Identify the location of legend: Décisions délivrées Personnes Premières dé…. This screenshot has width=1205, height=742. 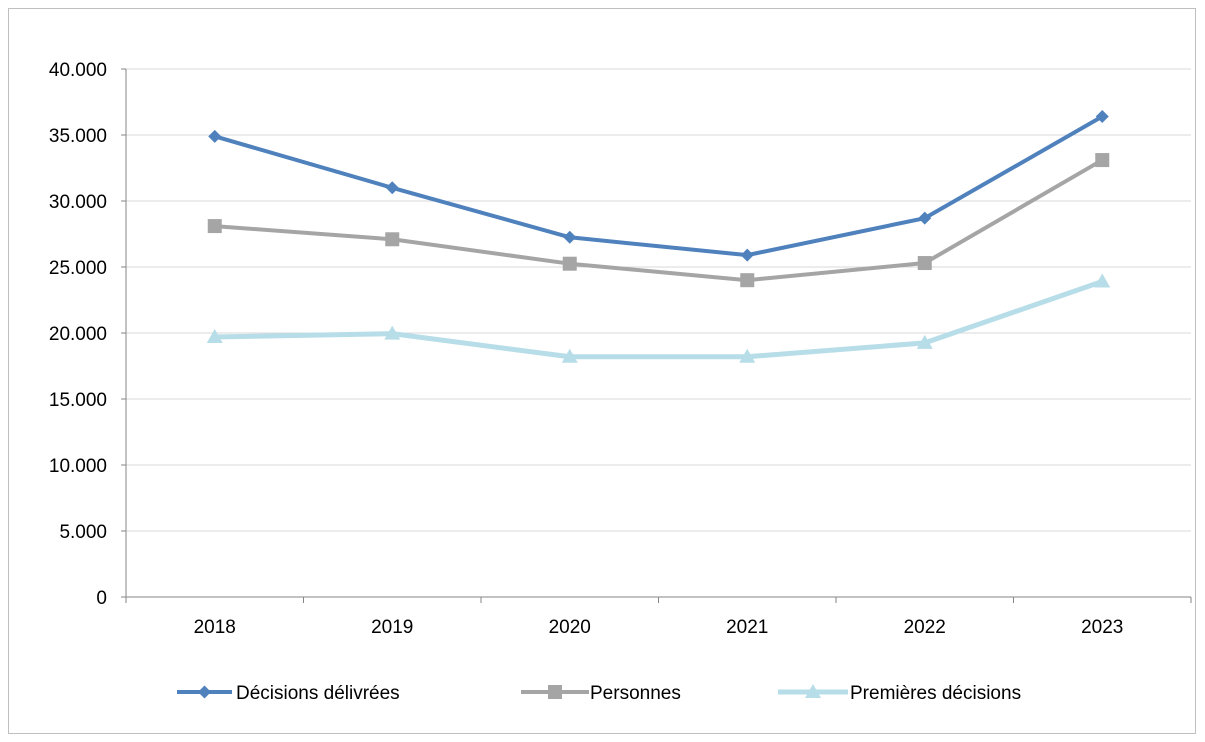
(599, 693).